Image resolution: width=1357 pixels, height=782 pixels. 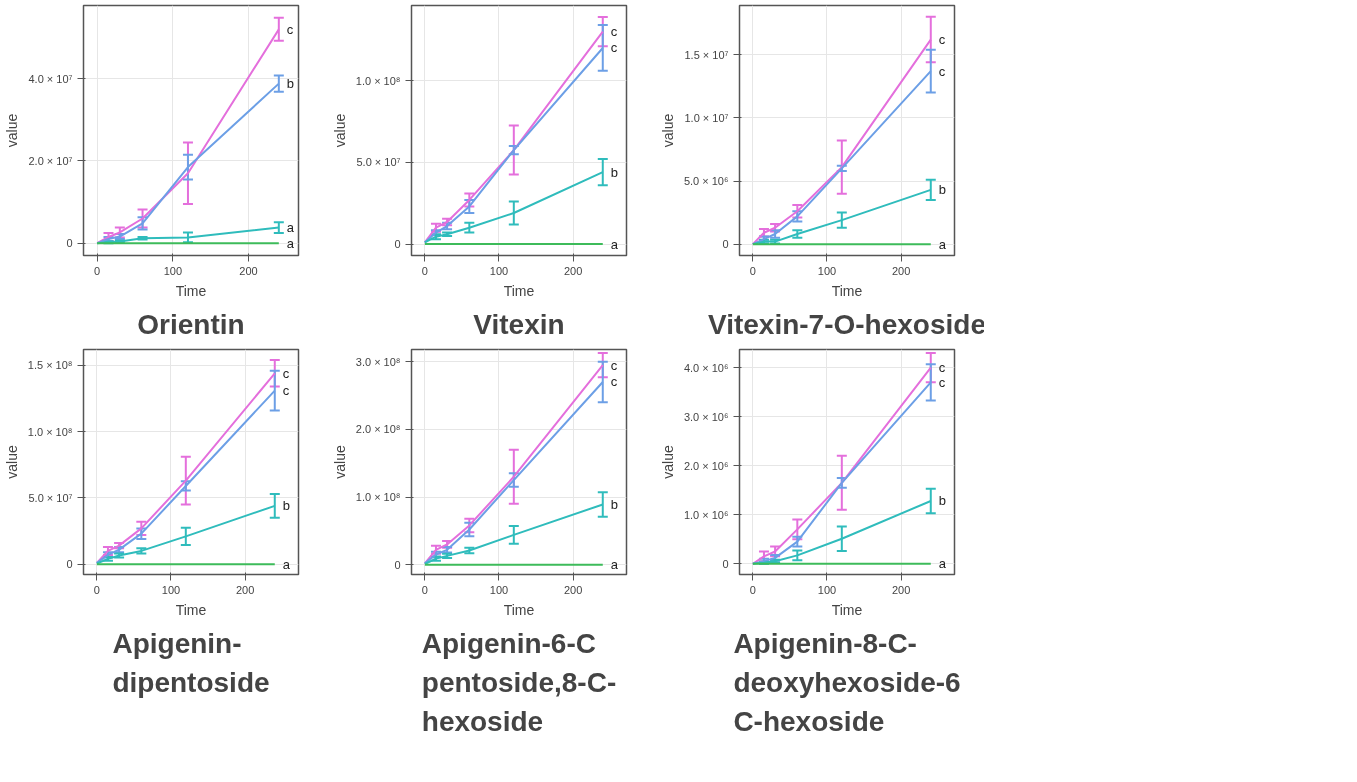 What do you see at coordinates (706, 367) in the screenshot?
I see `y-tick-label: 4.0 × 10⁶` at bounding box center [706, 367].